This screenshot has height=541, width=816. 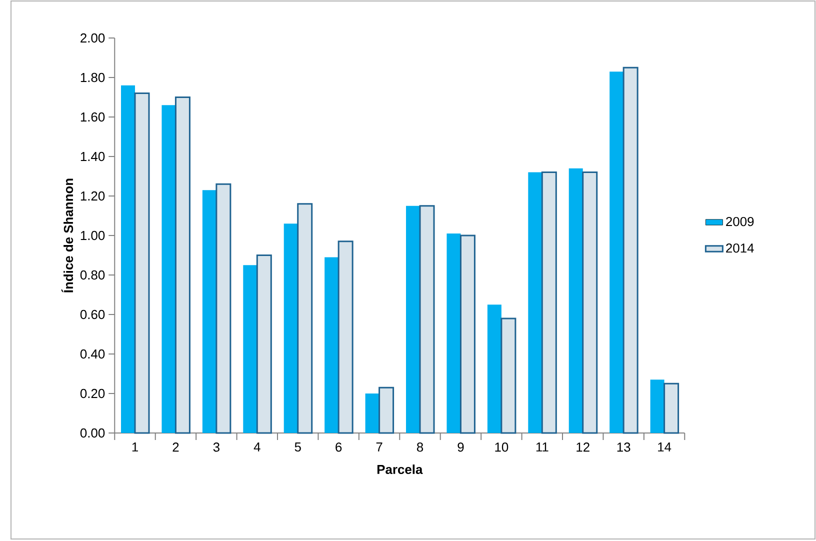 What do you see at coordinates (92, 315) in the screenshot?
I see `y-tick-label: 0.60` at bounding box center [92, 315].